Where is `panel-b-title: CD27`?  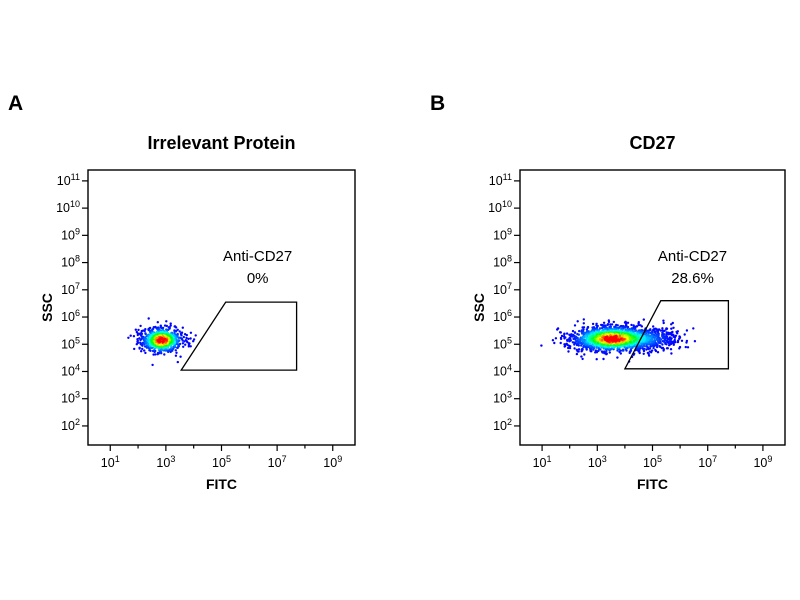 panel-b-title: CD27 is located at coordinates (652, 143).